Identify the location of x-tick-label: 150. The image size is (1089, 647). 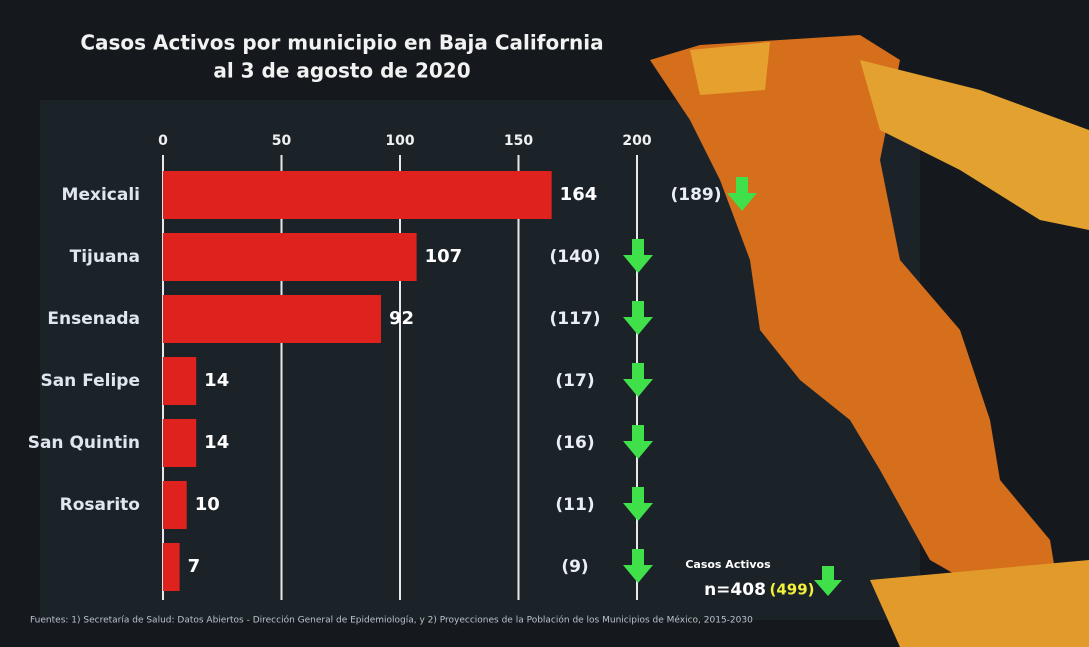
(518, 141).